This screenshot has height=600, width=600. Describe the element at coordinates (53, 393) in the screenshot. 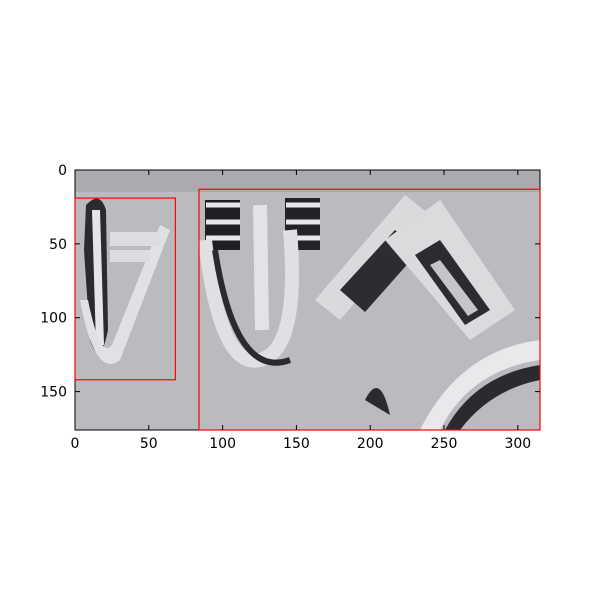

I see `y-tick-label: 150` at that location.